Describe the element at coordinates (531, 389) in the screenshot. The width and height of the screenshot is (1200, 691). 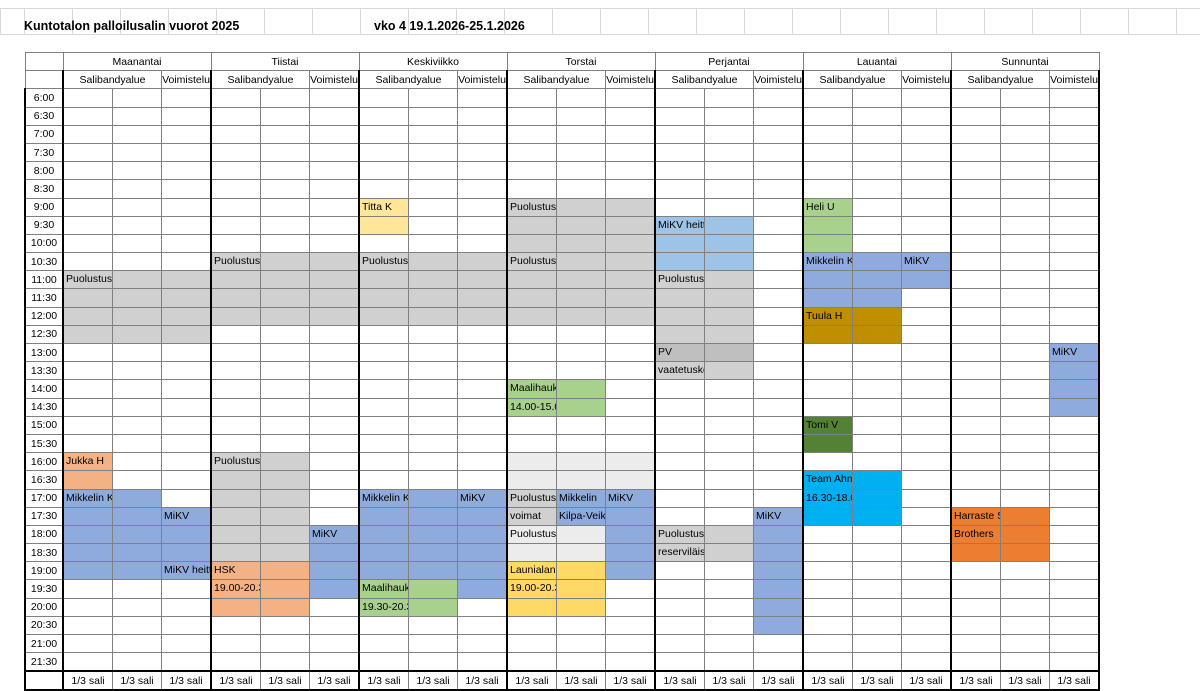
I see `schedule-cell-booked: Maalihaukat` at that location.